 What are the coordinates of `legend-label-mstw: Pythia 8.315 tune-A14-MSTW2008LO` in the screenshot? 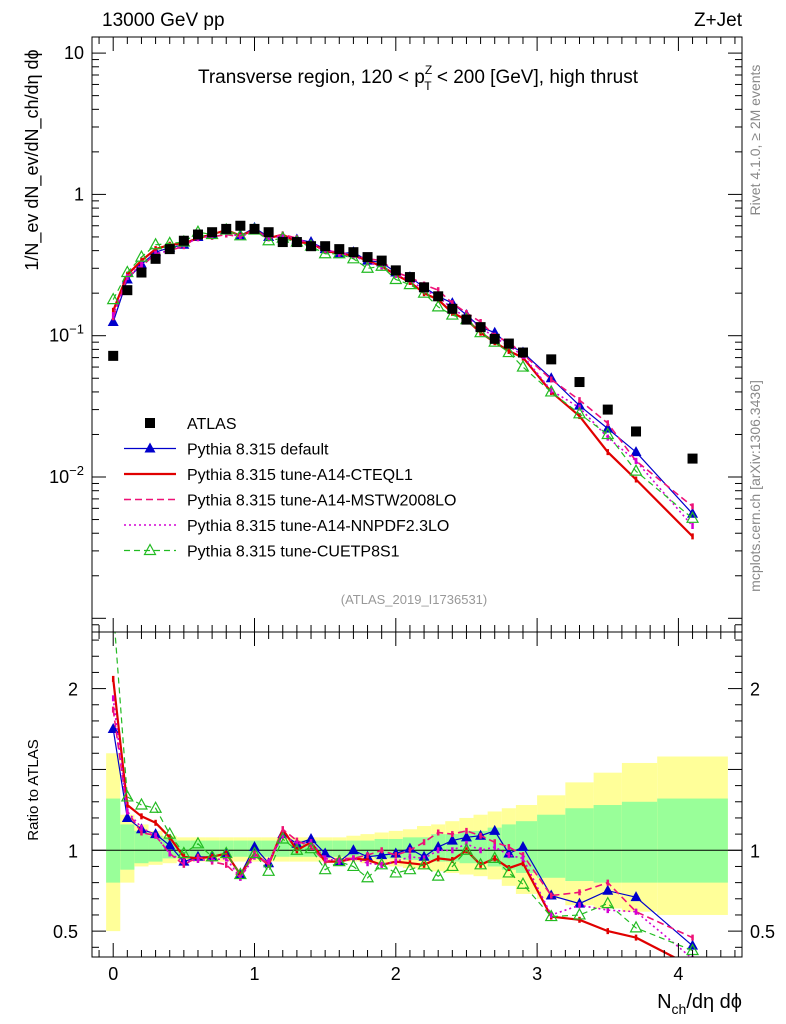 It's located at (321, 501).